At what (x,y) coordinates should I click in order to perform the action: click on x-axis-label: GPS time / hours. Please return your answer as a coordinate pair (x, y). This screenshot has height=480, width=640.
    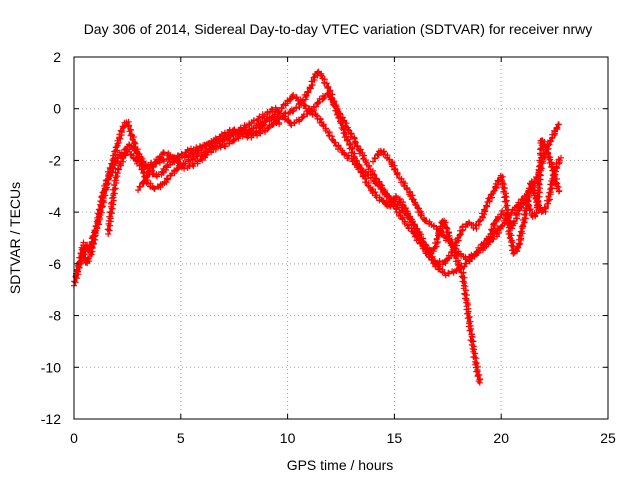
    Looking at the image, I should click on (340, 465).